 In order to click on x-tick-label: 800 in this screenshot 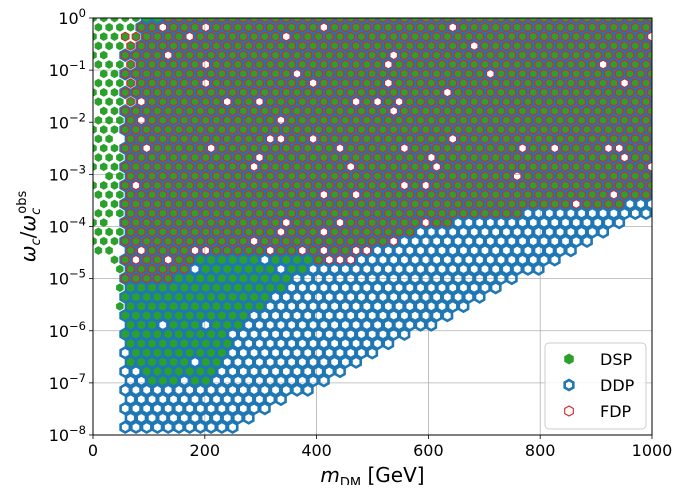, I will do `click(540, 450)`.